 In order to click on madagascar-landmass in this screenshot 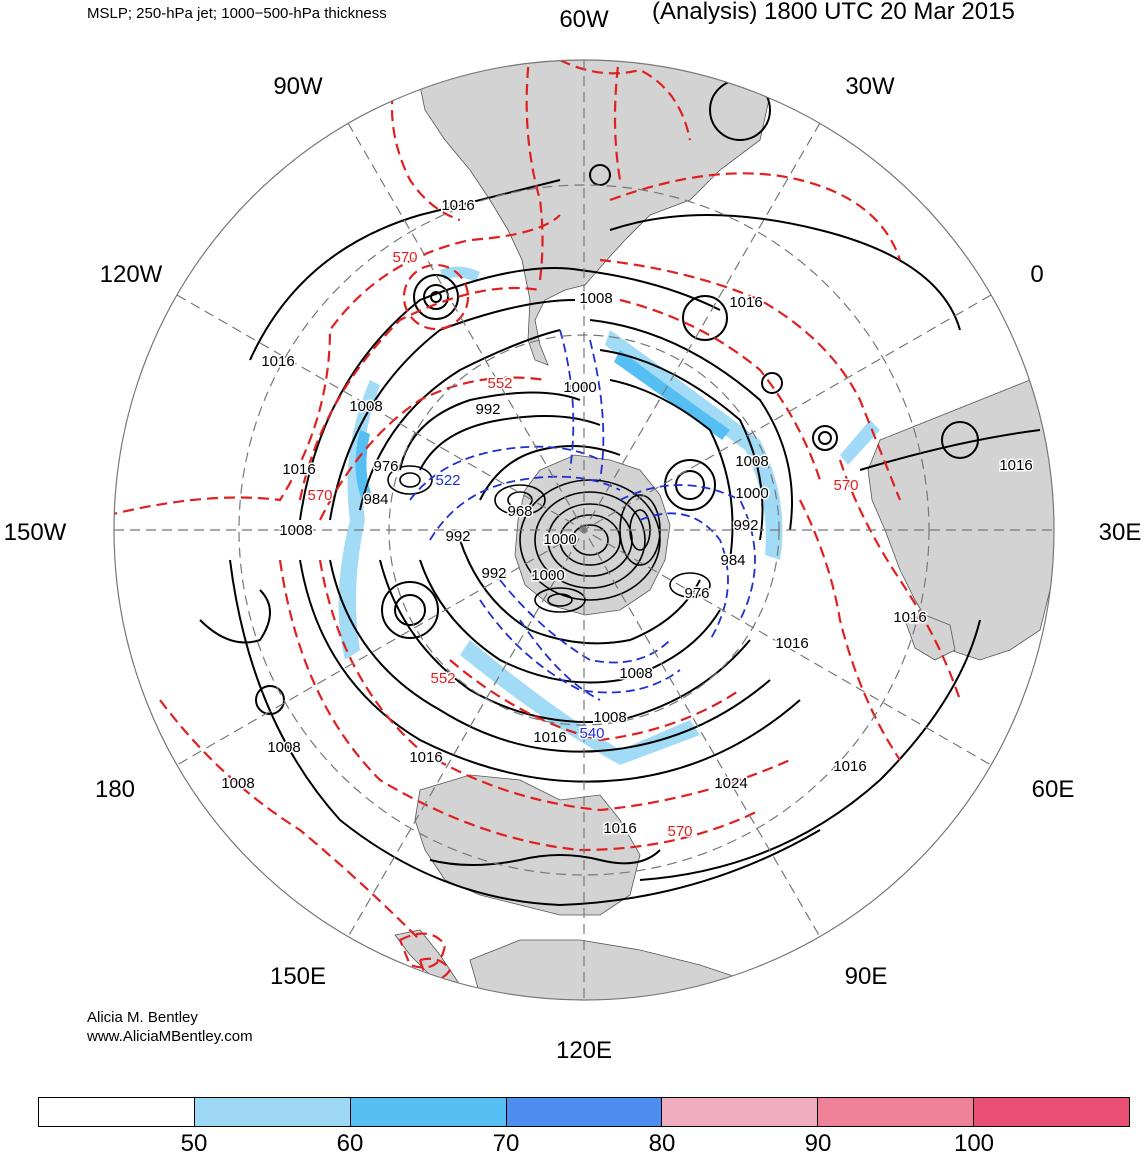, I will do `click(930, 637)`.